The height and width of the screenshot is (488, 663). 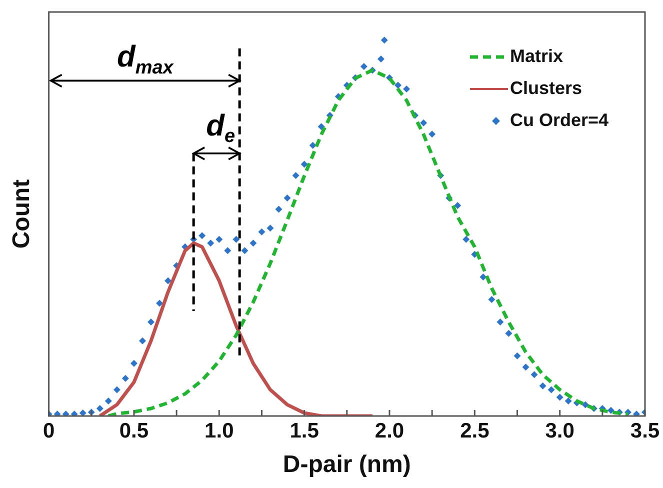 What do you see at coordinates (22, 214) in the screenshot?
I see `y-axis-title: Count` at bounding box center [22, 214].